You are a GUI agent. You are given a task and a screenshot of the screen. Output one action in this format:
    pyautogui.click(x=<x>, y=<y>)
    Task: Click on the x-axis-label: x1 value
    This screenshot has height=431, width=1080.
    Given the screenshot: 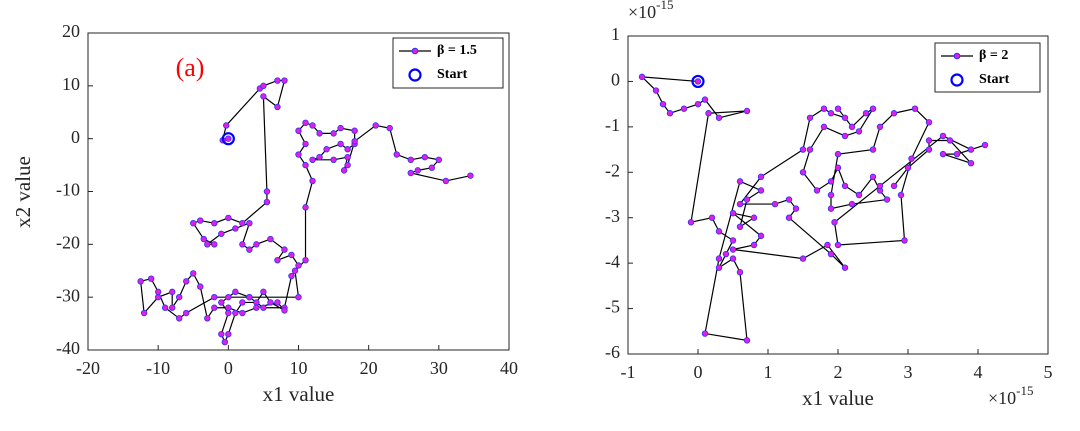 What is the action you would take?
    pyautogui.click(x=838, y=398)
    